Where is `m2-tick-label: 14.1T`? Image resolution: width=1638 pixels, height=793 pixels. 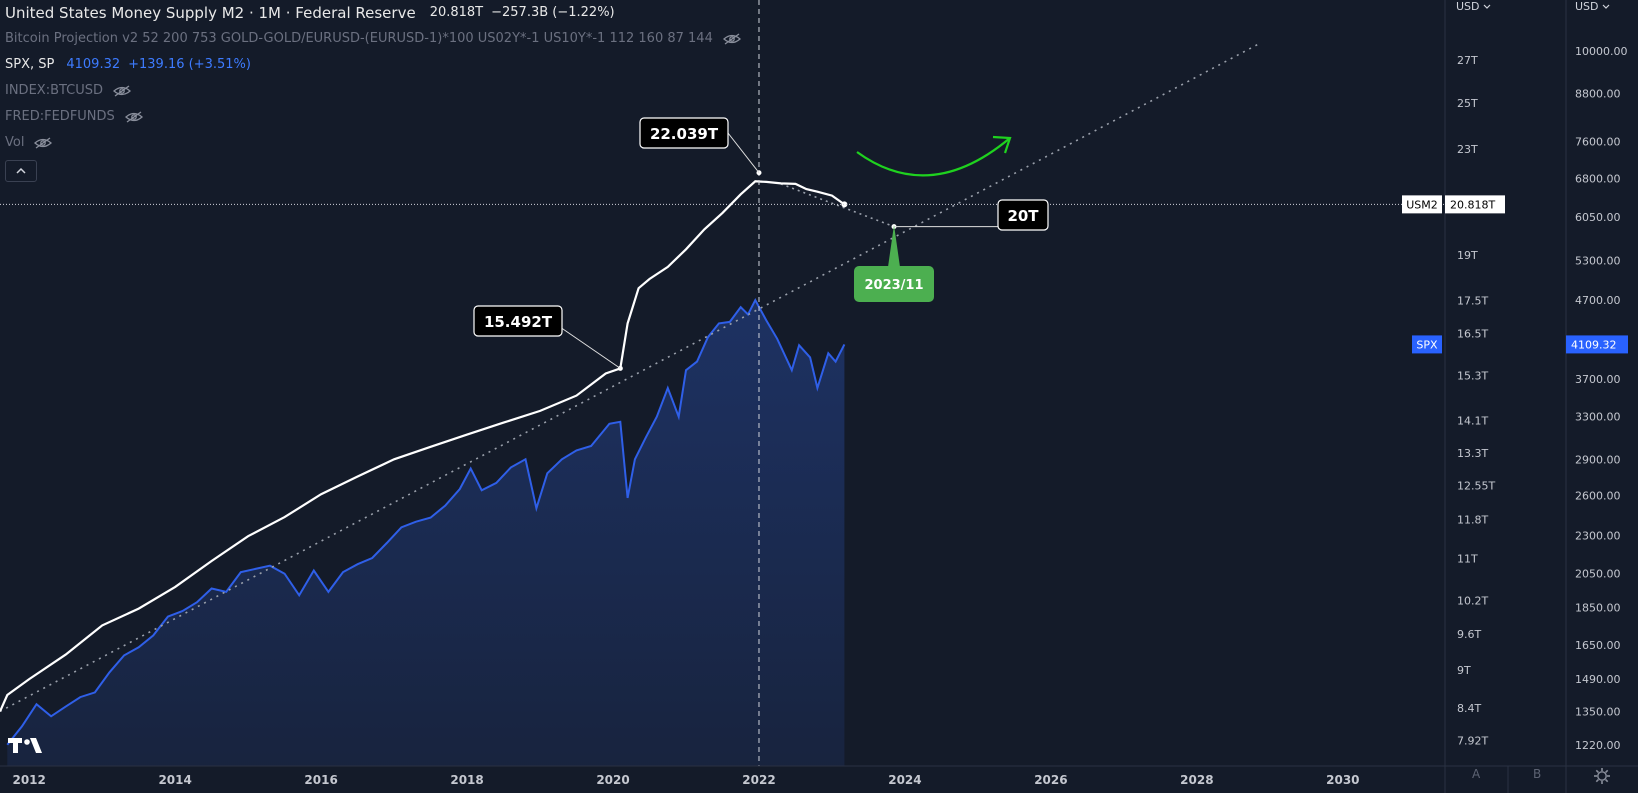
m2-tick-label: 14.1T is located at coordinates (1472, 421).